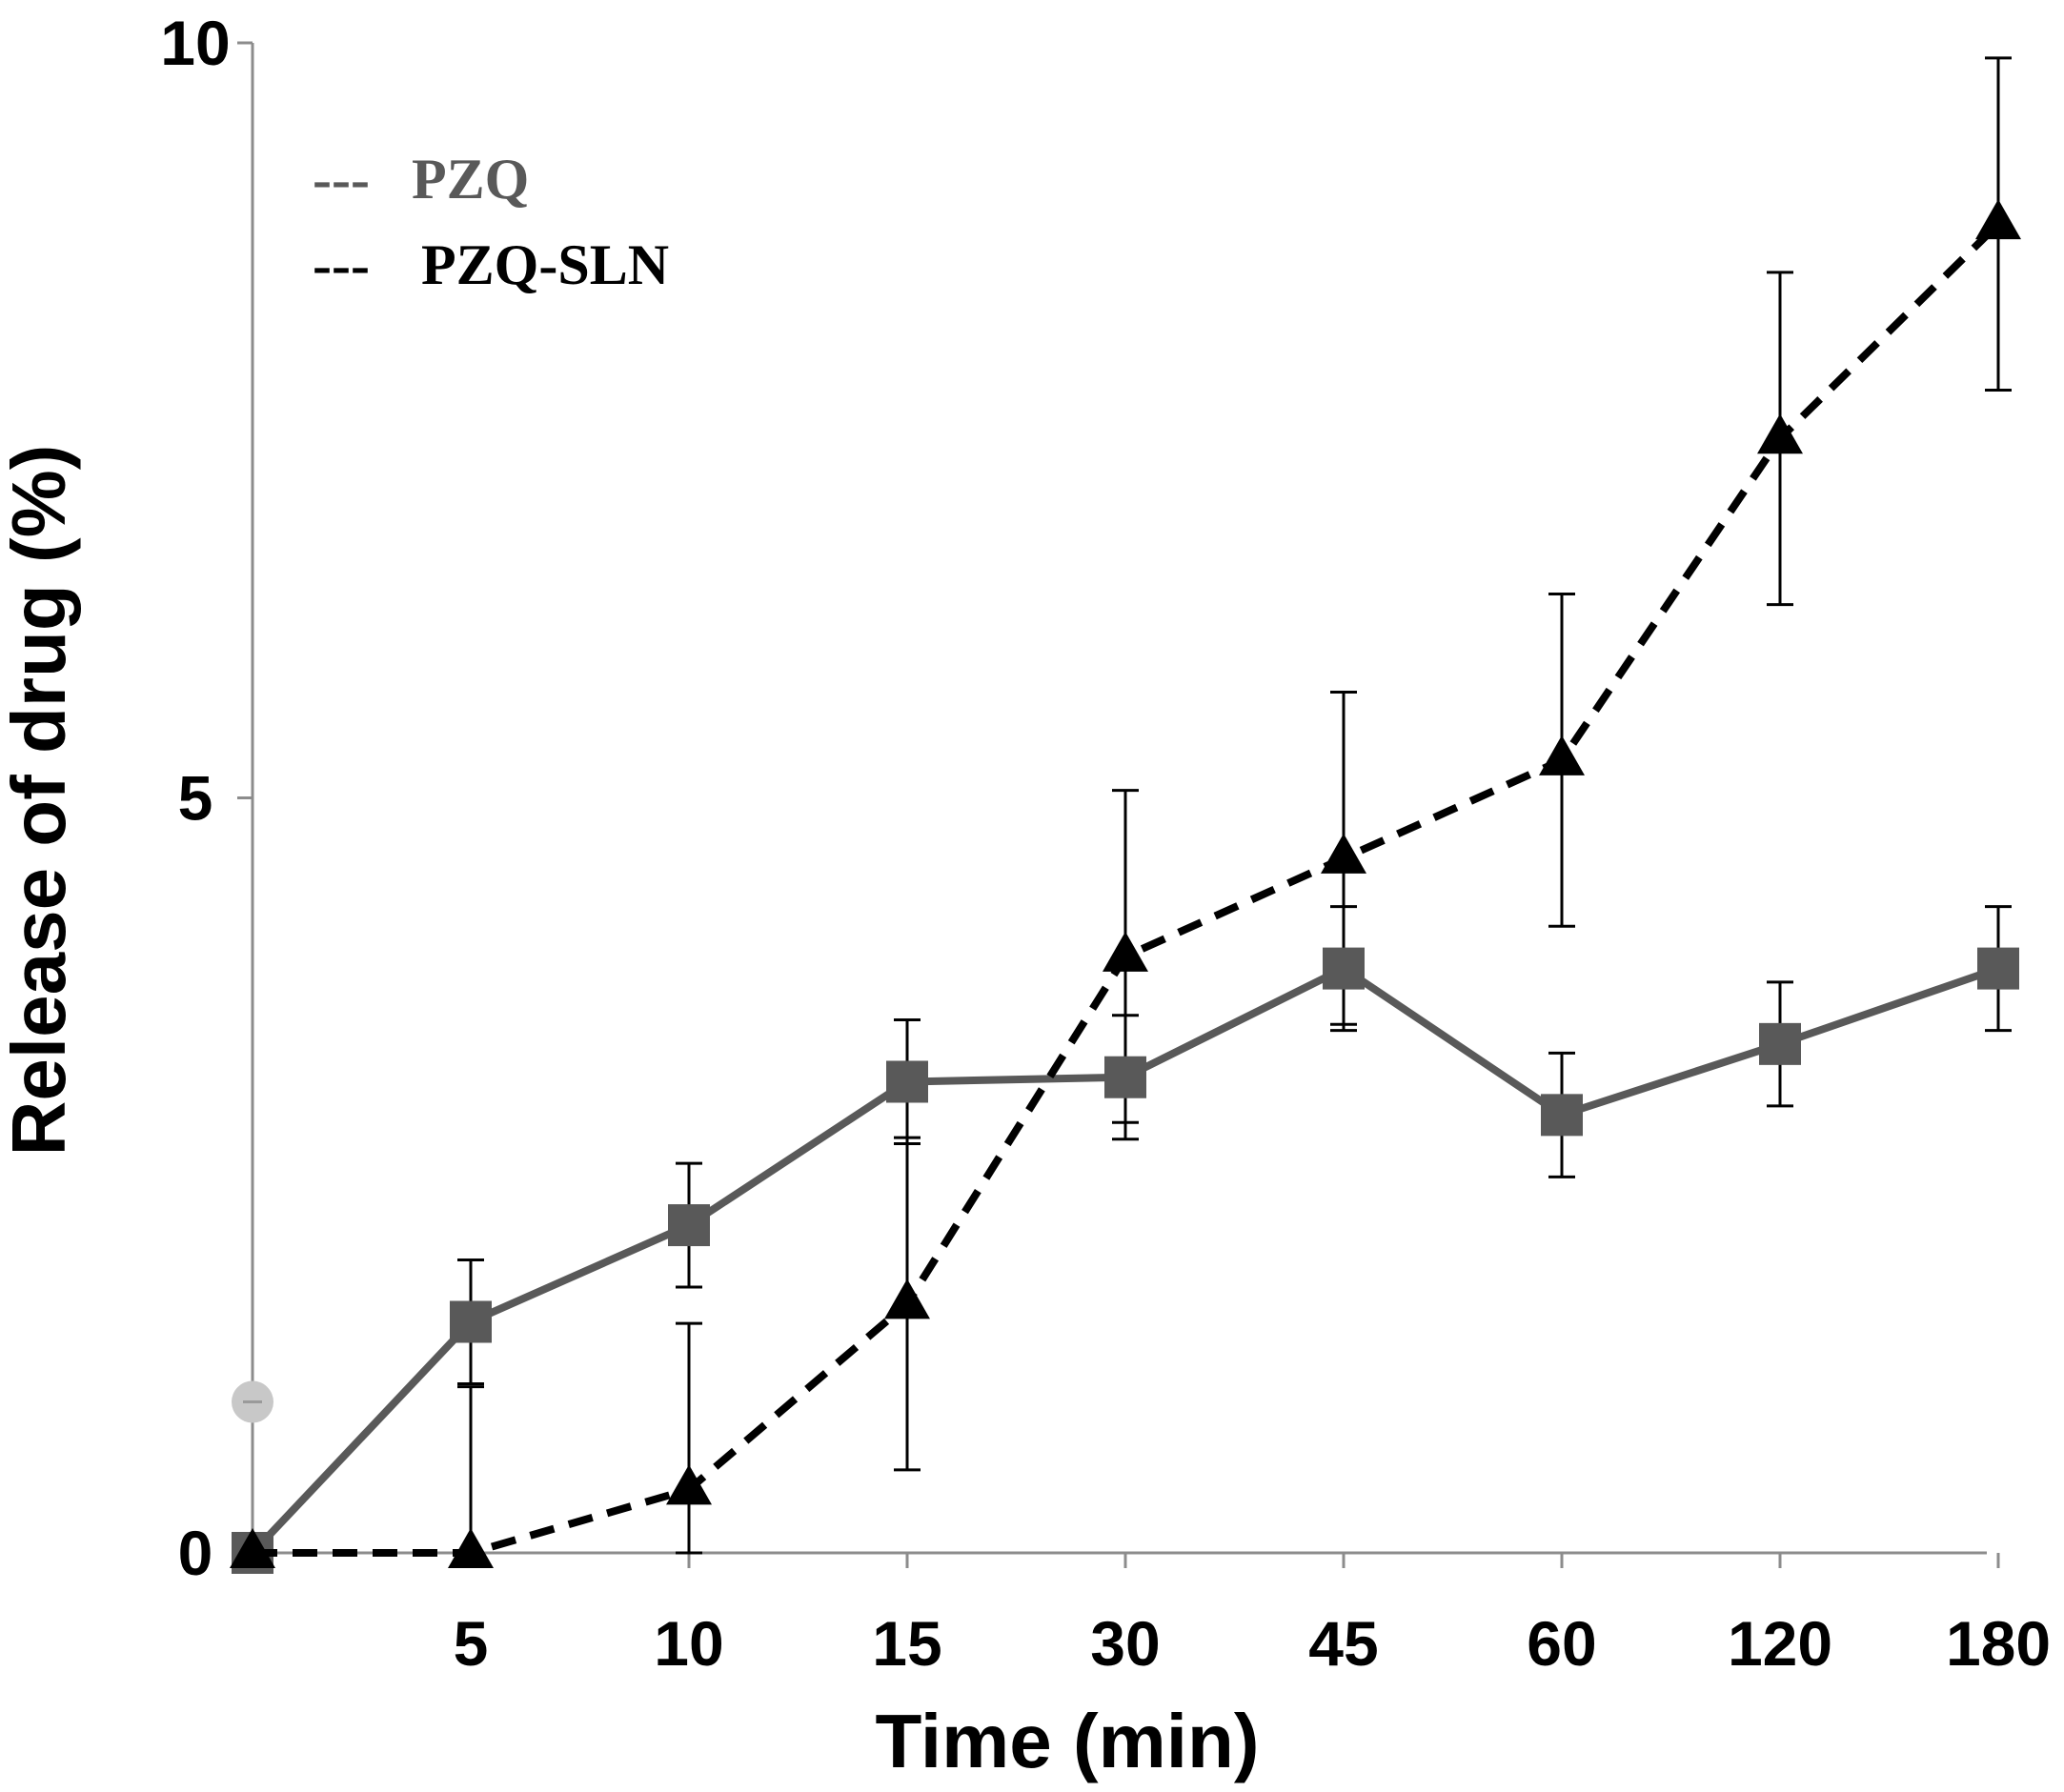  What do you see at coordinates (1067, 1741) in the screenshot?
I see `x-axis-title: Time (min)` at bounding box center [1067, 1741].